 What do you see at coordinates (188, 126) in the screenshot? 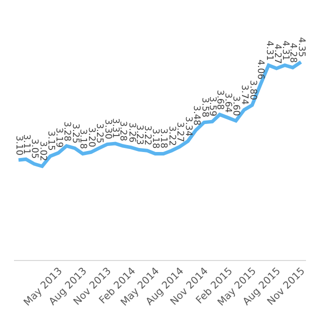
I see `data-label: 3.34` at bounding box center [188, 126].